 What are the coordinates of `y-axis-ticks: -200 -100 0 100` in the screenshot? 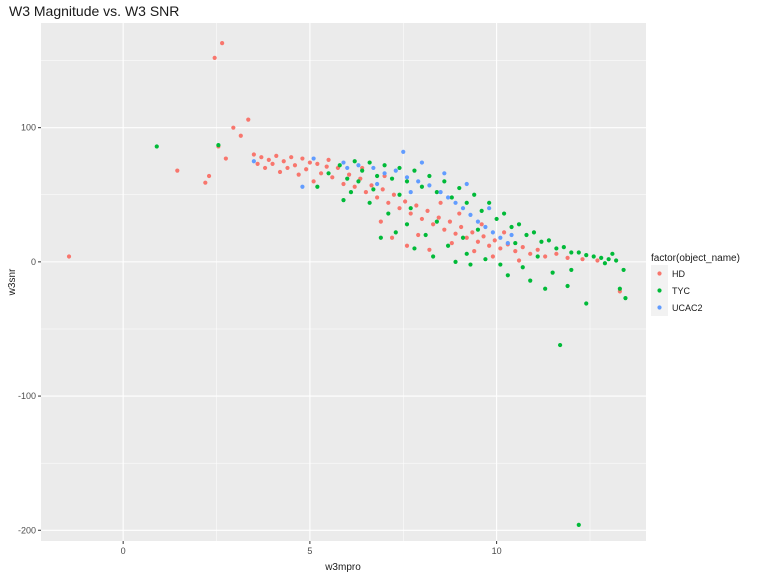 It's located at (29, 329).